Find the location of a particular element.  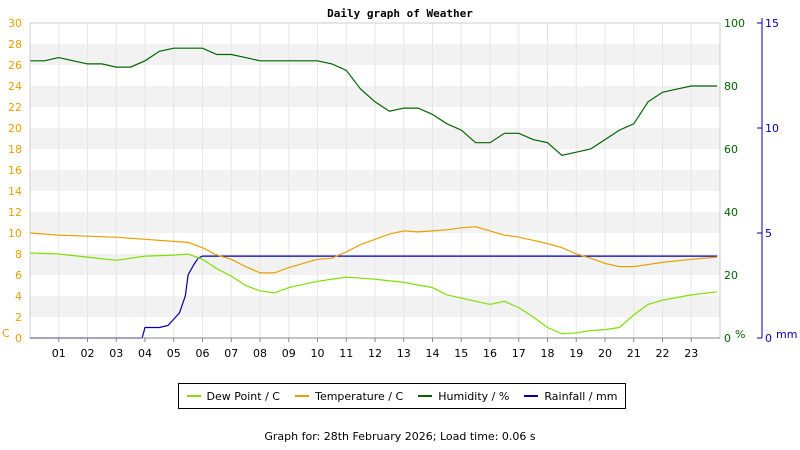

legend-label-humidity: Humidity / % is located at coordinates (474, 396).